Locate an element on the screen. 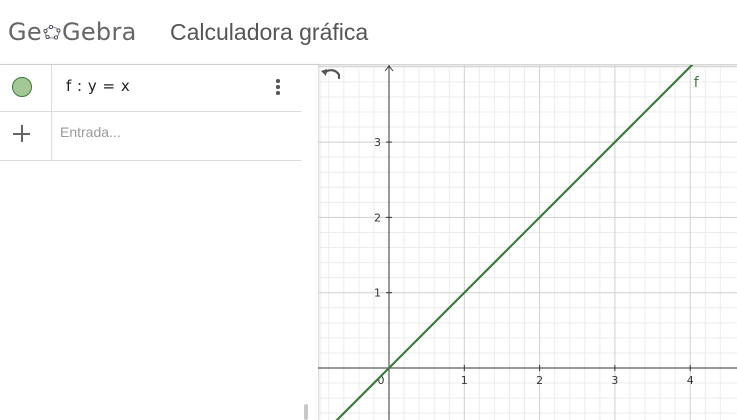 The image size is (737, 420). geogebra-logo: Ge Gebra is located at coordinates (72, 32).